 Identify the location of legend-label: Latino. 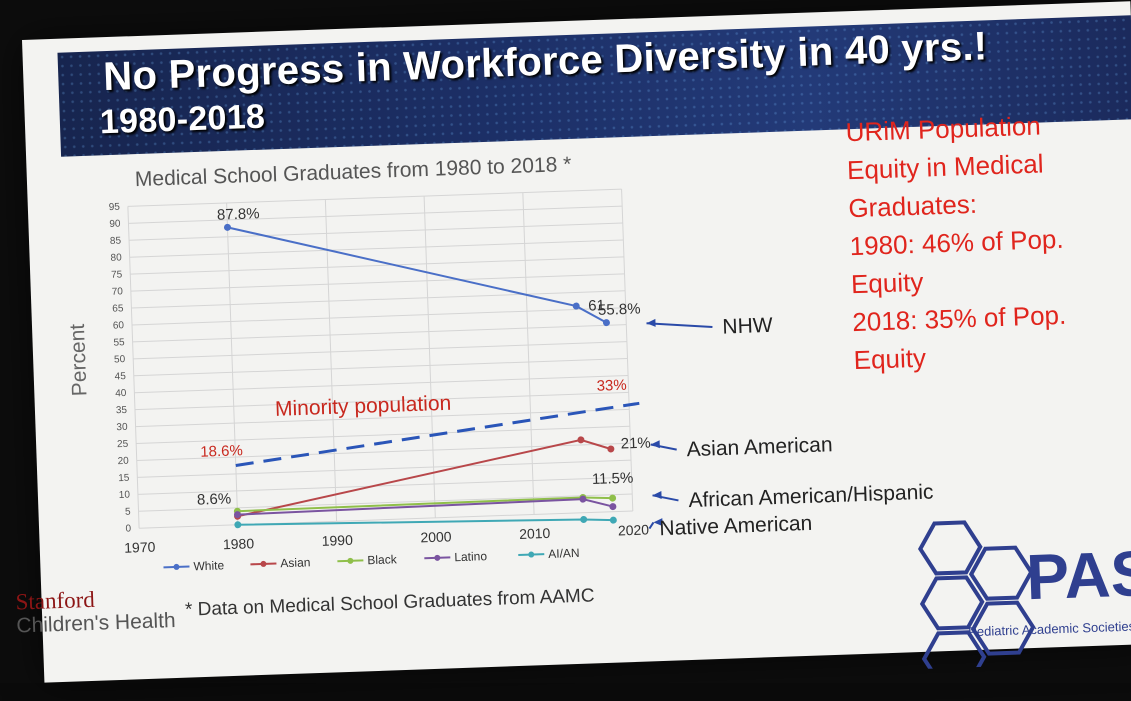
(470, 556).